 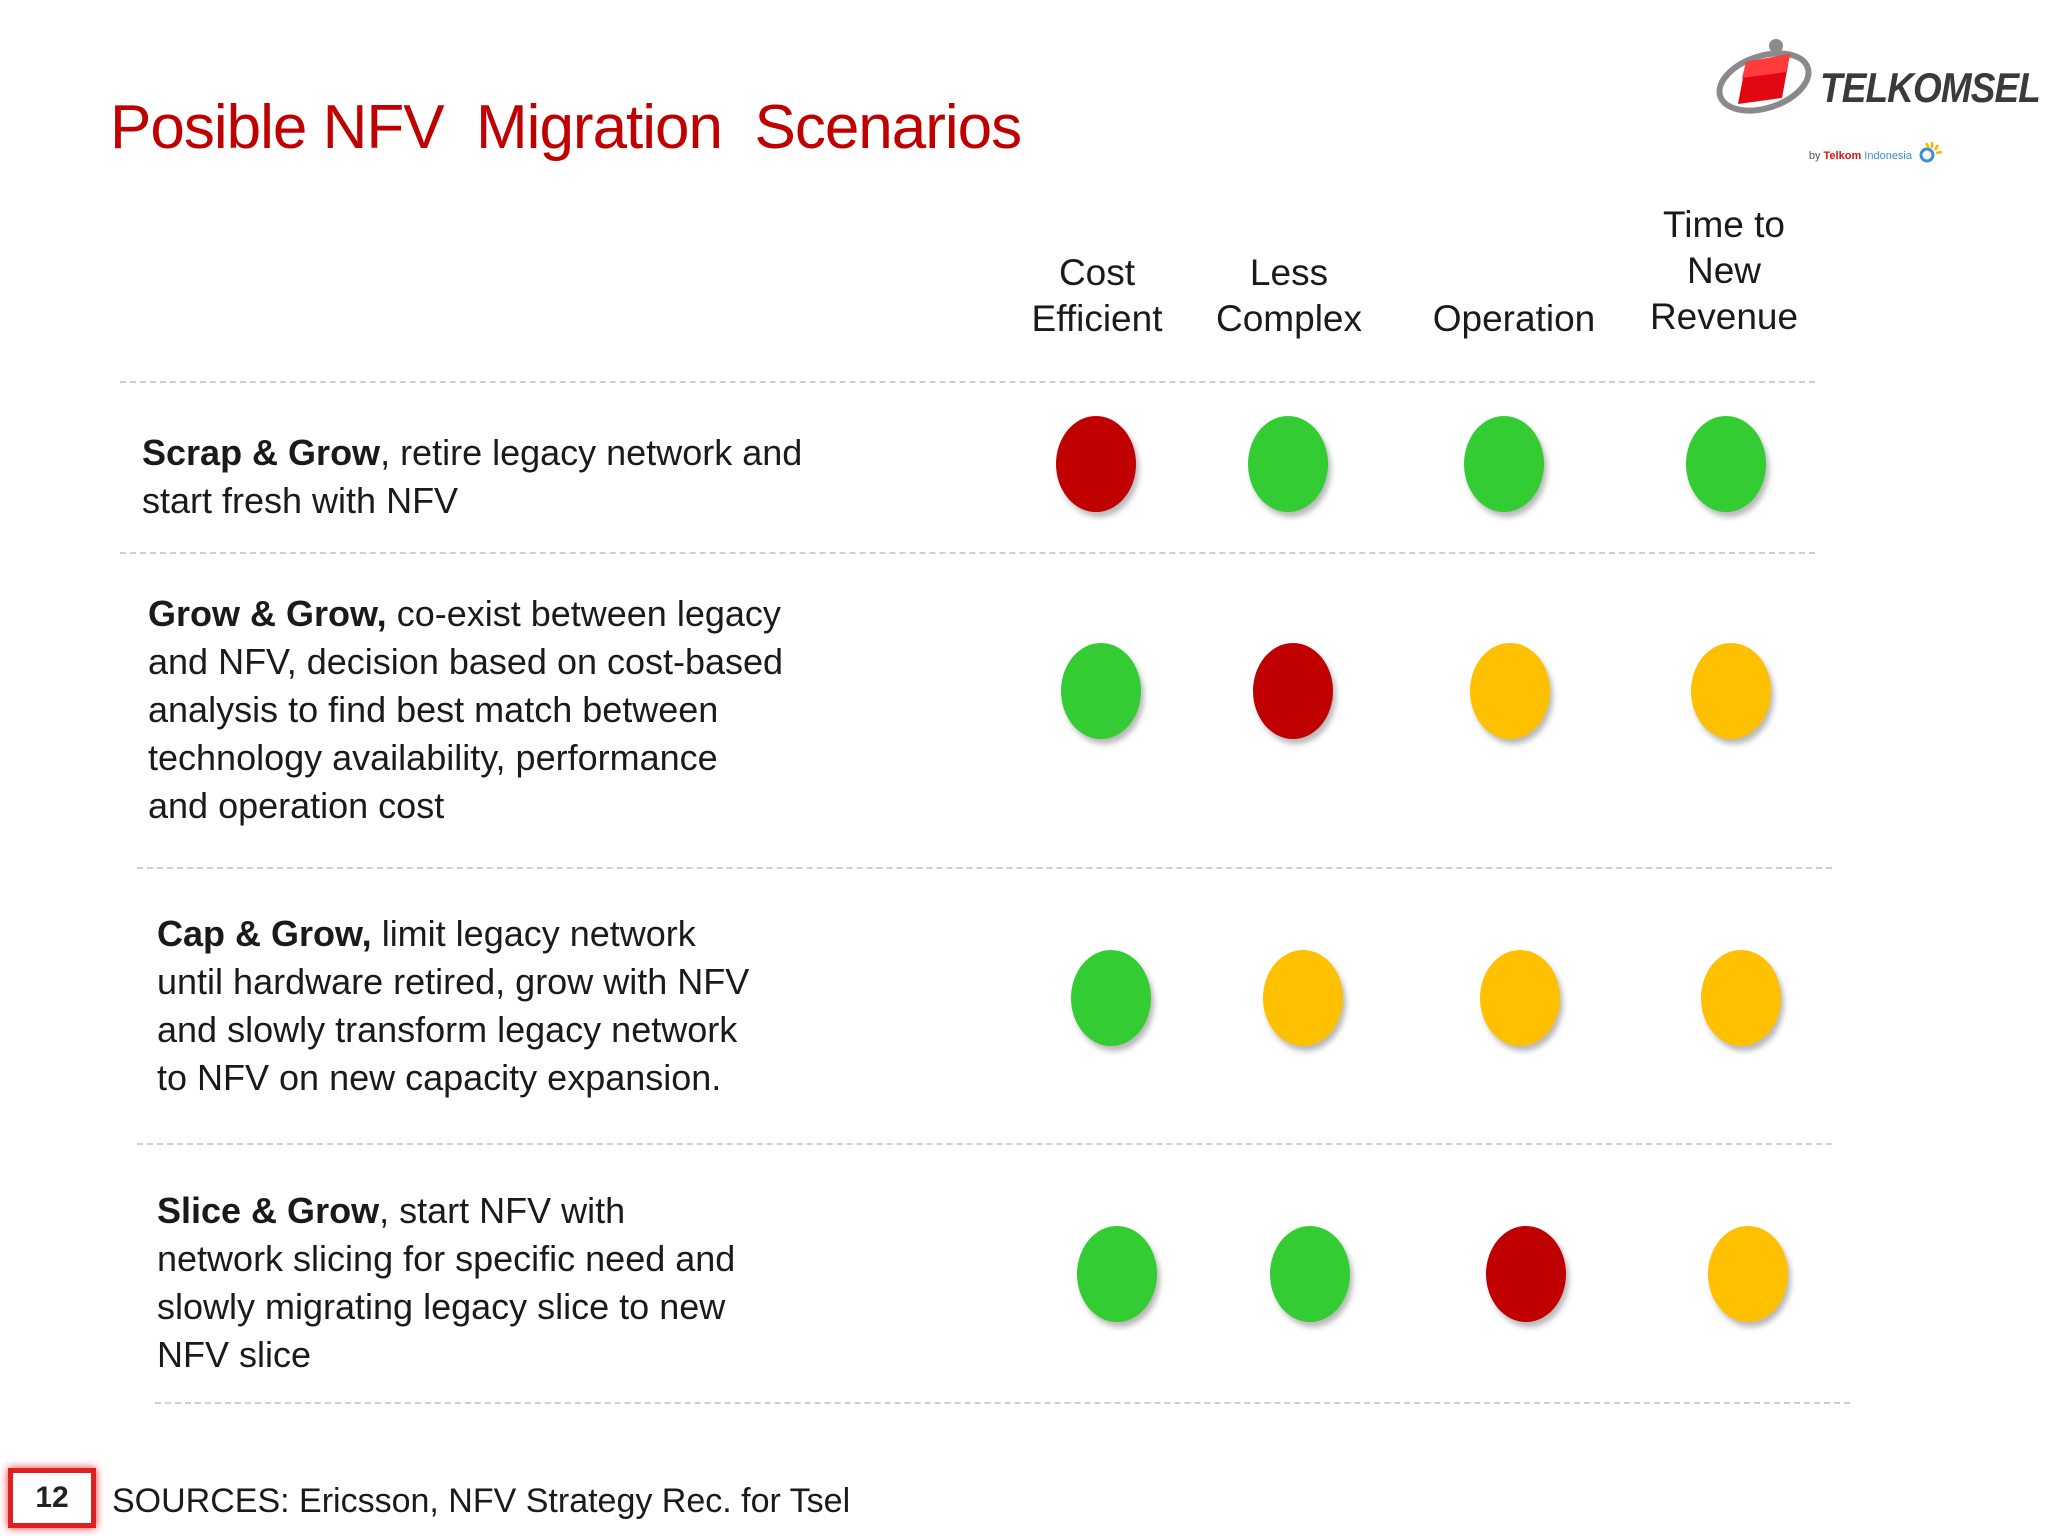 I want to click on page-number: 12, so click(x=52, y=1498).